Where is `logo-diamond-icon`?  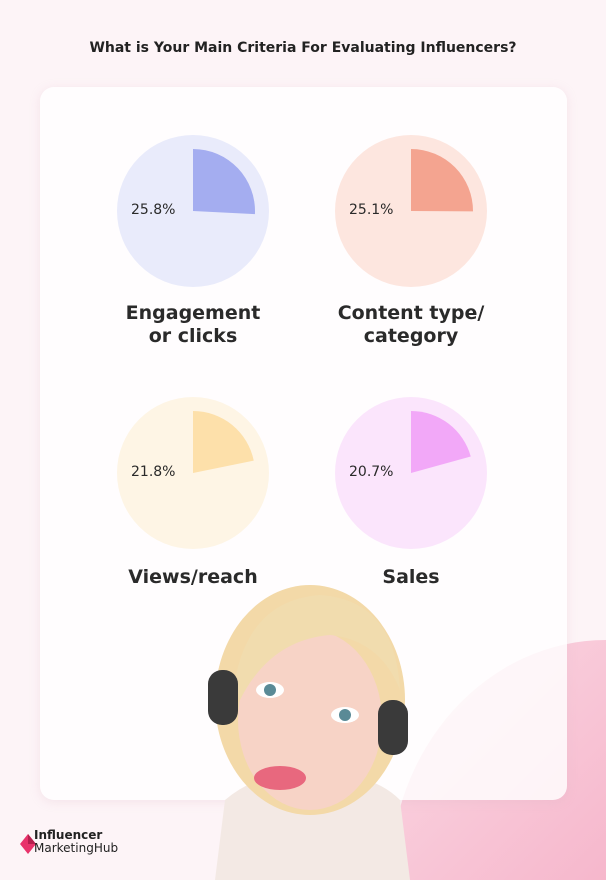
logo-diamond-icon is located at coordinates (28, 844).